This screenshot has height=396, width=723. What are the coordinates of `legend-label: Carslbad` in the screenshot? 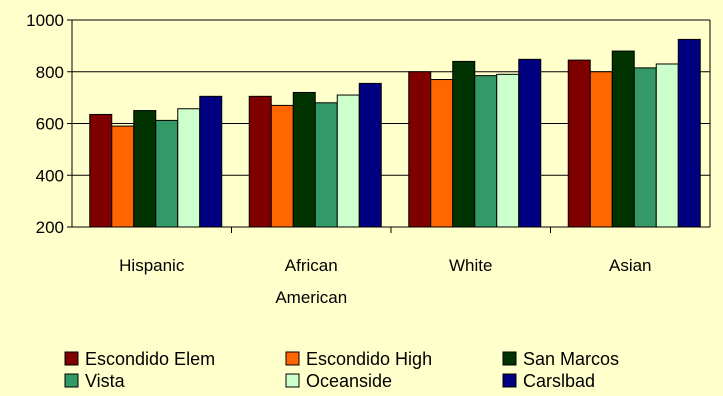 It's located at (559, 381).